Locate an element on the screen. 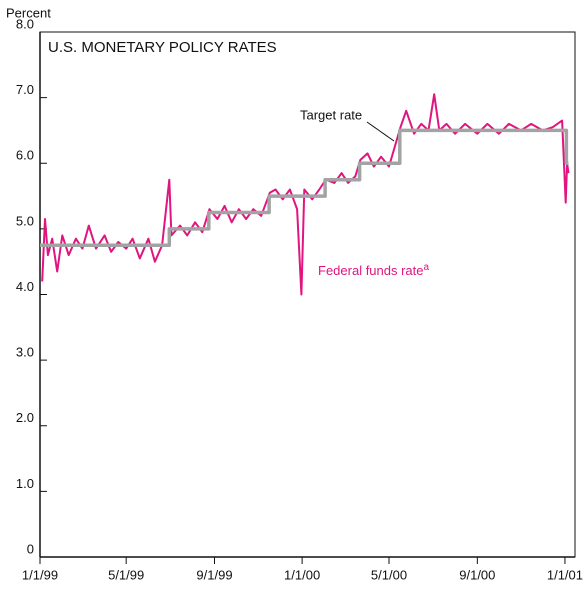 The height and width of the screenshot is (589, 586). target-annotation: Target rate is located at coordinates (331, 114).